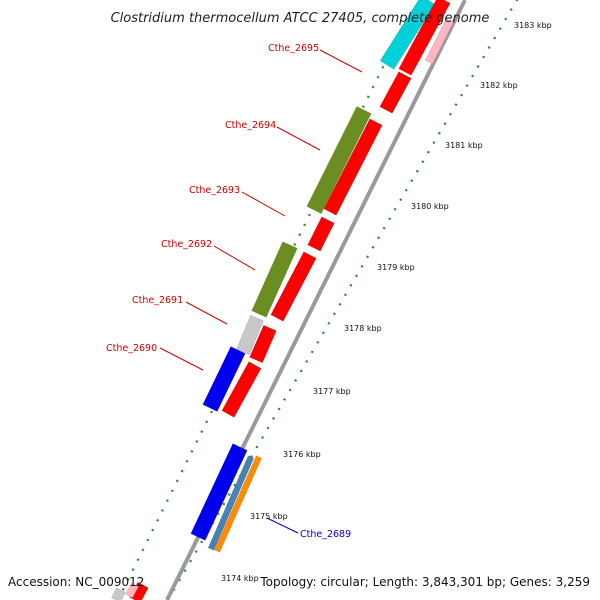 This screenshot has width=600, height=600. I want to click on gene-bottom-pink, so click(132, 590).